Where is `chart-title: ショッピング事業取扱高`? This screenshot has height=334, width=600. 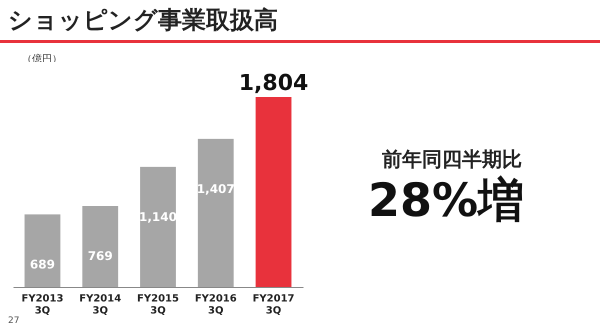 chart-title: ショッピング事業取扱高 is located at coordinates (143, 20).